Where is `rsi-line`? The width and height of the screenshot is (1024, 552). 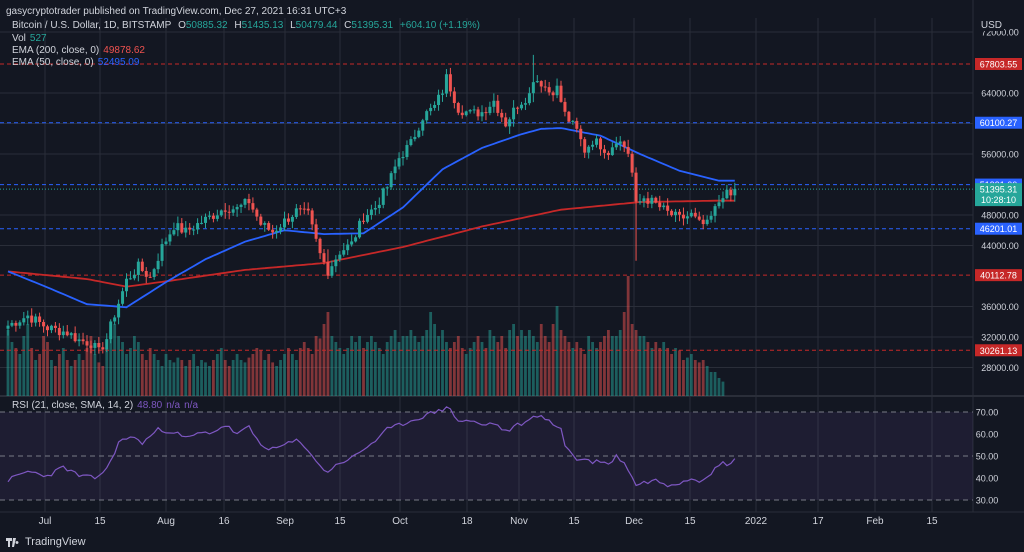 rsi-line is located at coordinates (371, 447).